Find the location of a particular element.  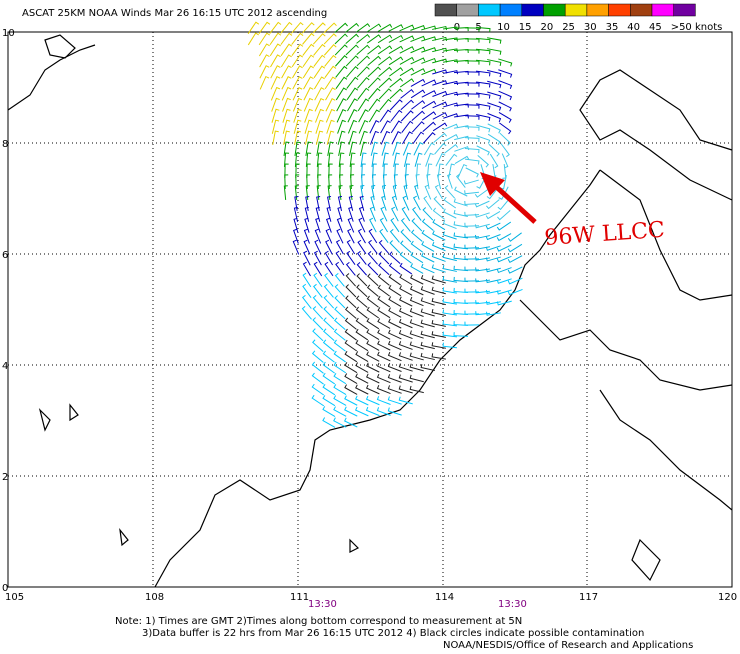

y-tick-label: 2 is located at coordinates (5, 477).